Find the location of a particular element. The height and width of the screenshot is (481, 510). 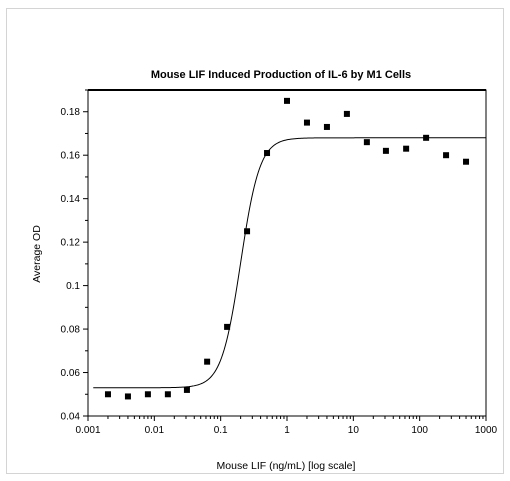

y-tick-label: 0.16 is located at coordinates (71, 156).